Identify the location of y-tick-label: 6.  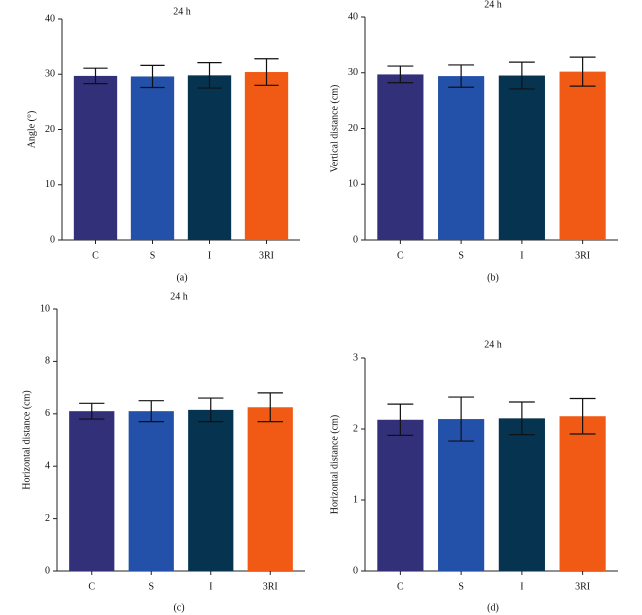
(47, 413).